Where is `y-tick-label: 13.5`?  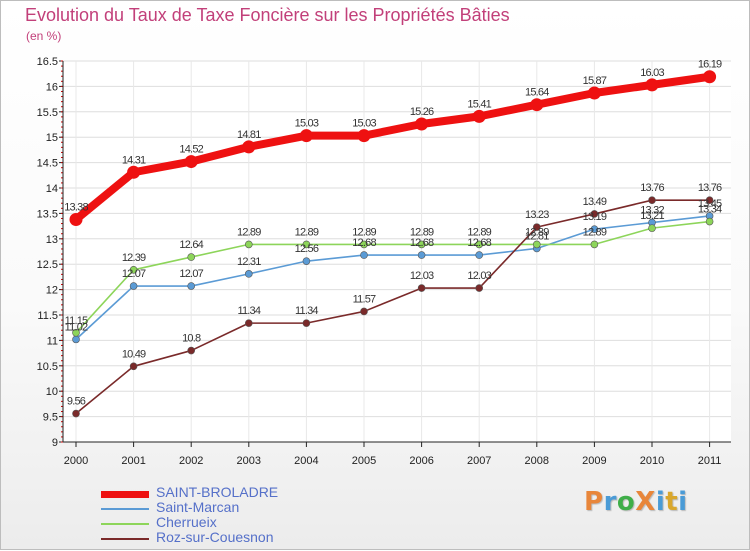
y-tick-label: 13.5 is located at coordinates (47, 214).